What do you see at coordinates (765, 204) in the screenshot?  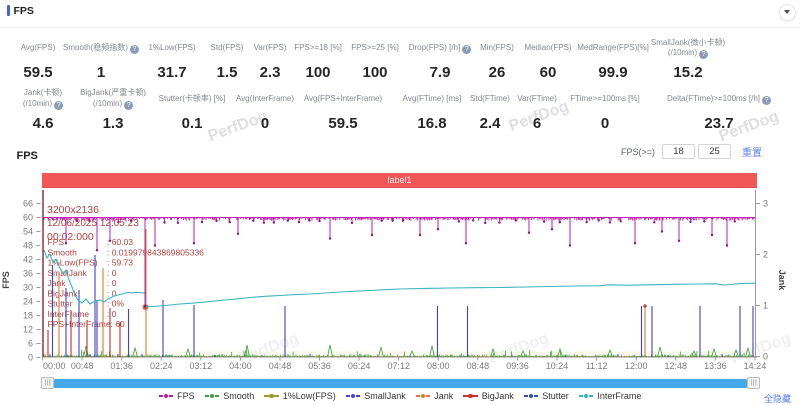 I see `svg-text: 3` at bounding box center [765, 204].